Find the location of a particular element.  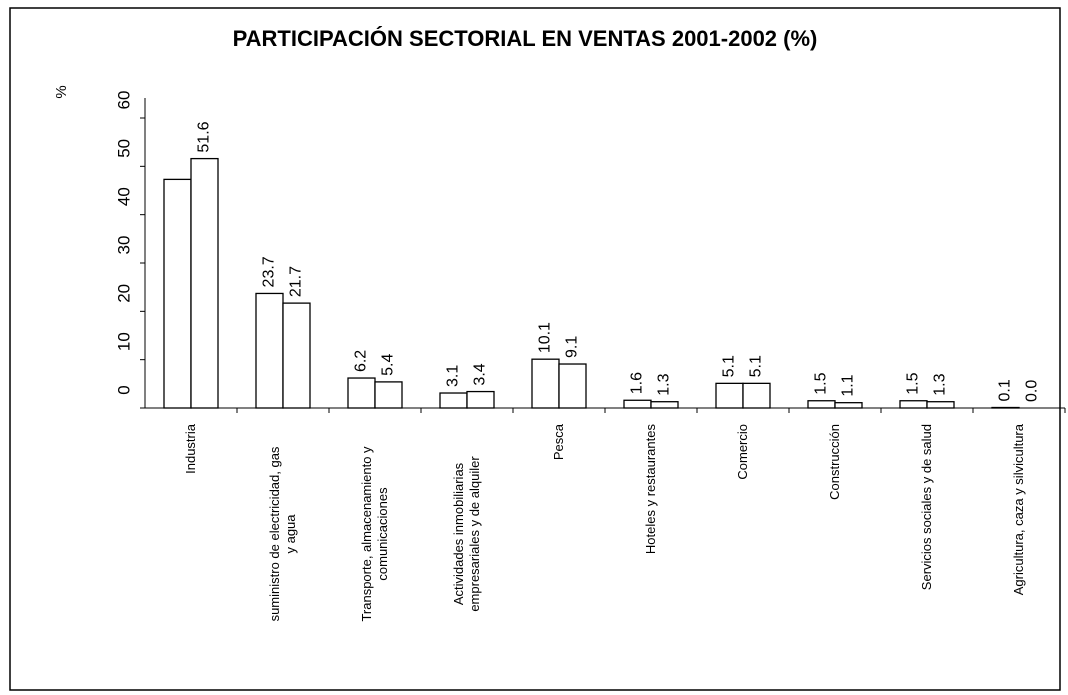

x-tick-label: Comercio is located at coordinates (742, 452).